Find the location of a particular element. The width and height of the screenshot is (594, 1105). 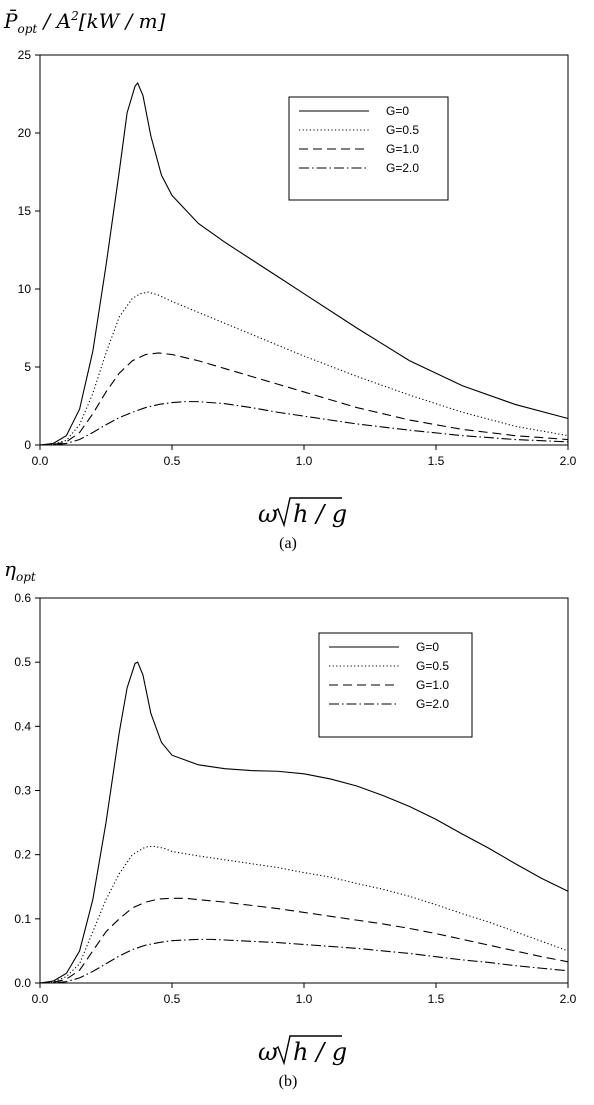

y-tick-label: 0.5 is located at coordinates (22, 662).